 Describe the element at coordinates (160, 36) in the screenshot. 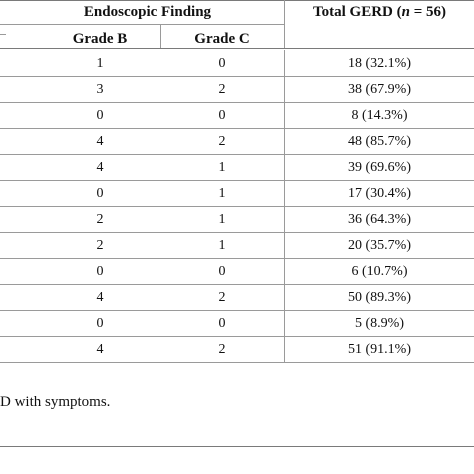

I see `header-divider-grades` at that location.